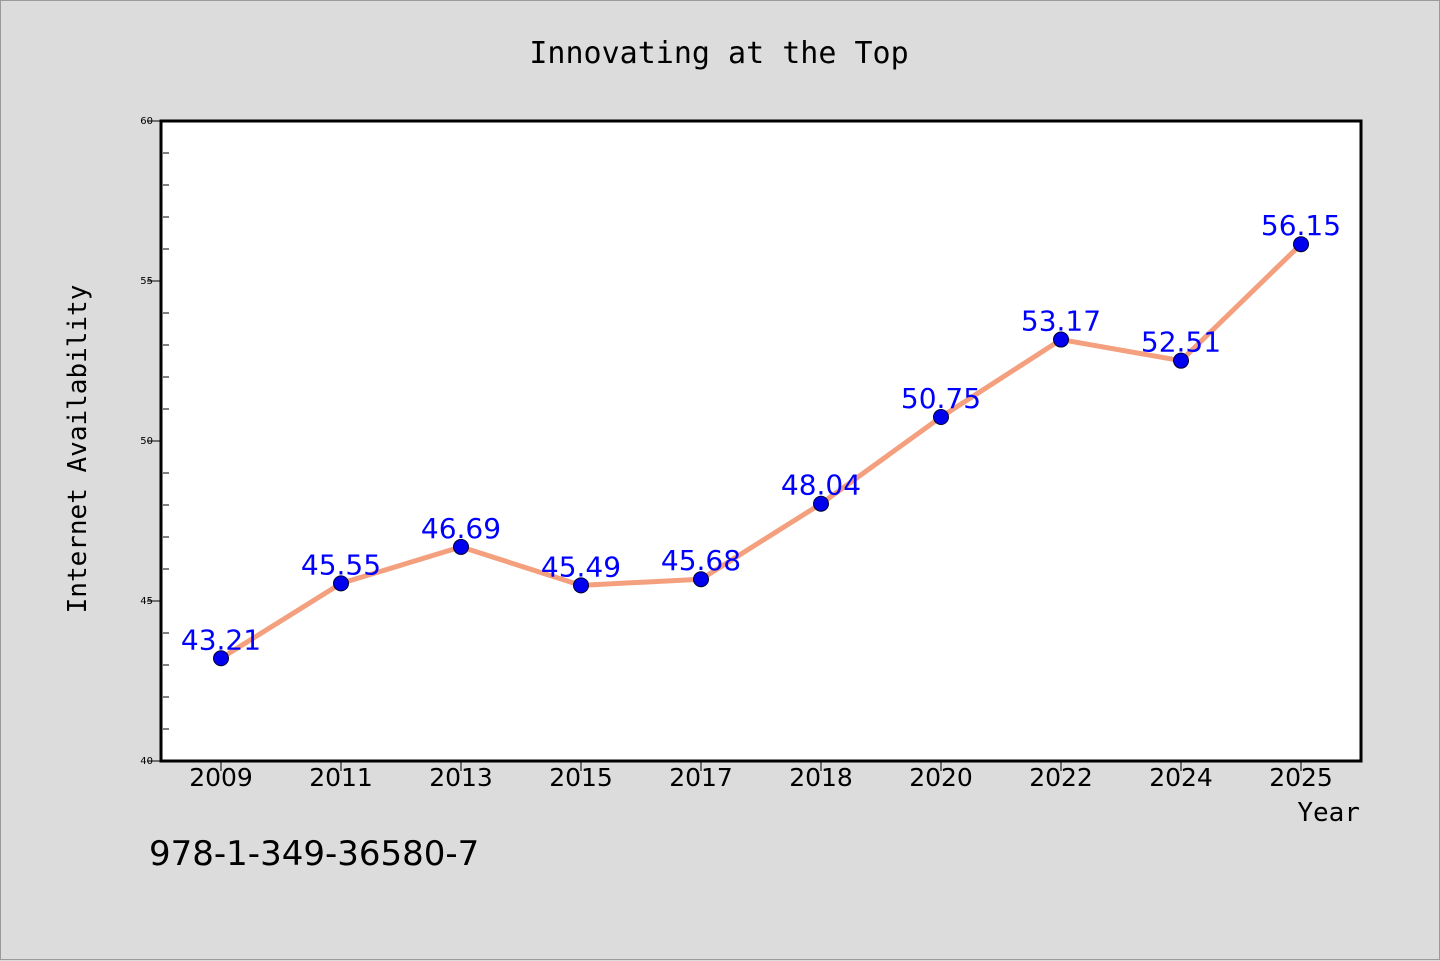  I want to click on y-tick-label: 50, so click(146, 441).